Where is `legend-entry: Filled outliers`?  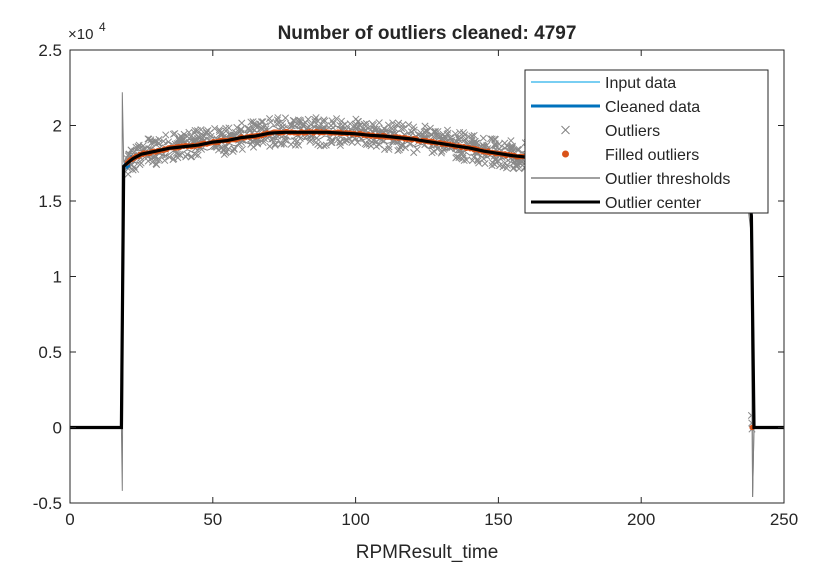 legend-entry: Filled outliers is located at coordinates (630, 155).